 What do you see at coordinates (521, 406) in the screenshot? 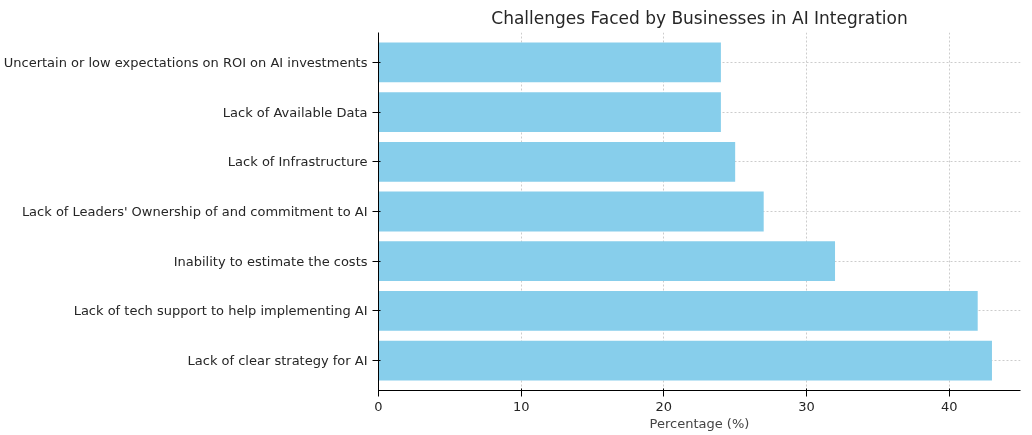
I see `x-tick-label: 10` at bounding box center [521, 406].